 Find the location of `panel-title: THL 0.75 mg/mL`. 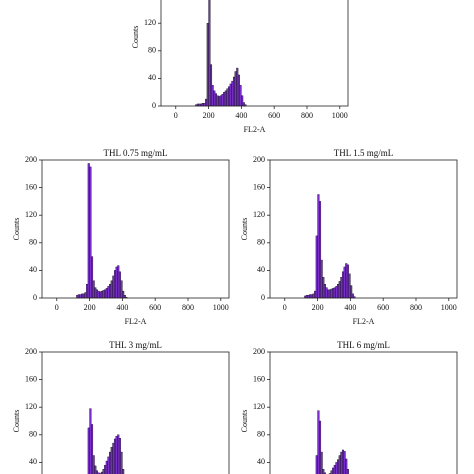

panel-title: THL 0.75 mg/mL is located at coordinates (136, 153).